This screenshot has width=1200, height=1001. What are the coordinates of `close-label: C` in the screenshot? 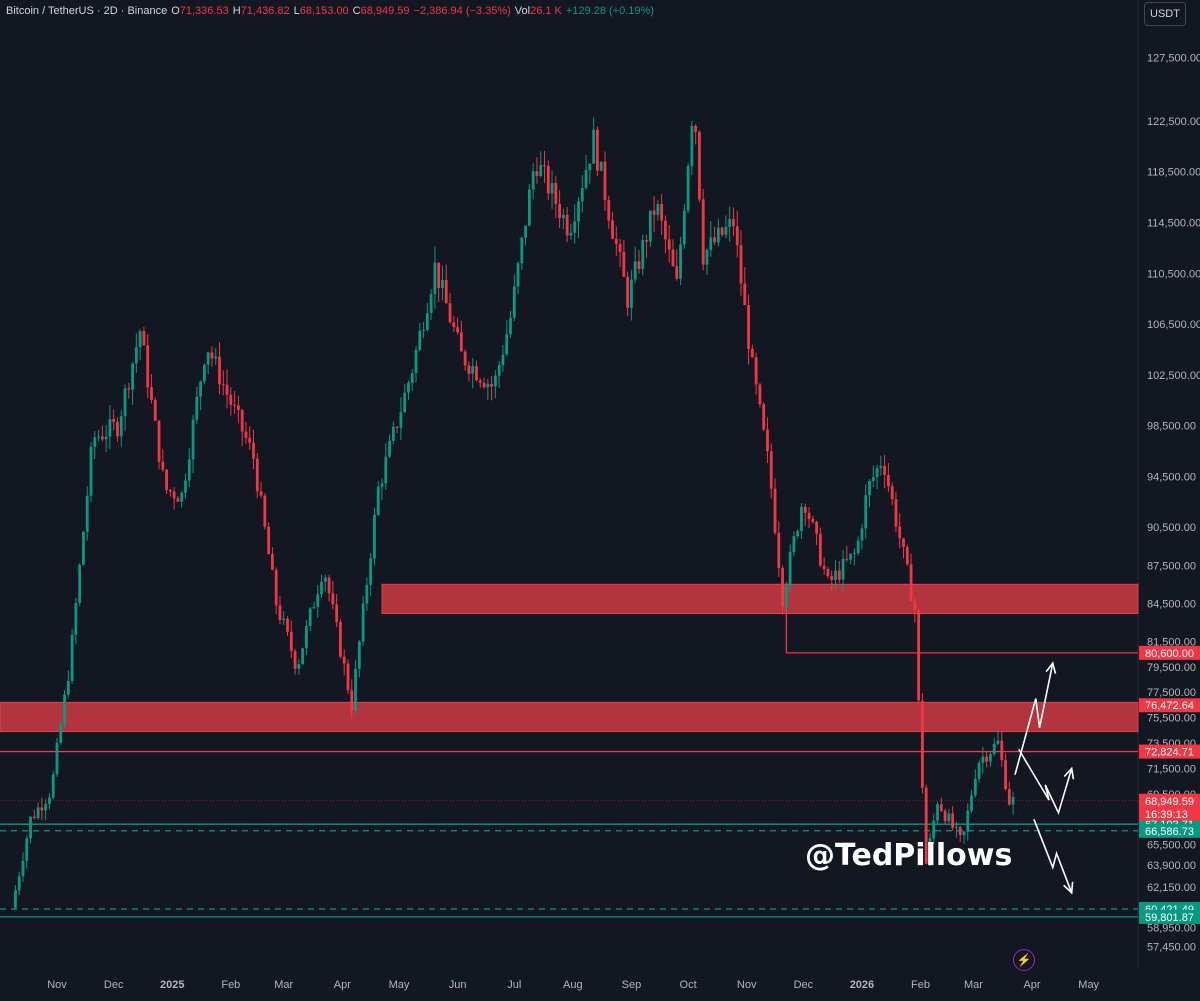 It's located at (356, 11).